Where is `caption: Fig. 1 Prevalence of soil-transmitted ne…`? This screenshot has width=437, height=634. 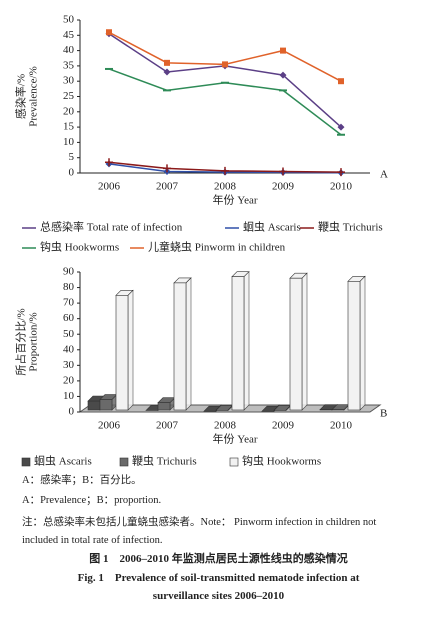
caption: Fig. 1 Prevalence of soil-transmitted ne… is located at coordinates (218, 587).